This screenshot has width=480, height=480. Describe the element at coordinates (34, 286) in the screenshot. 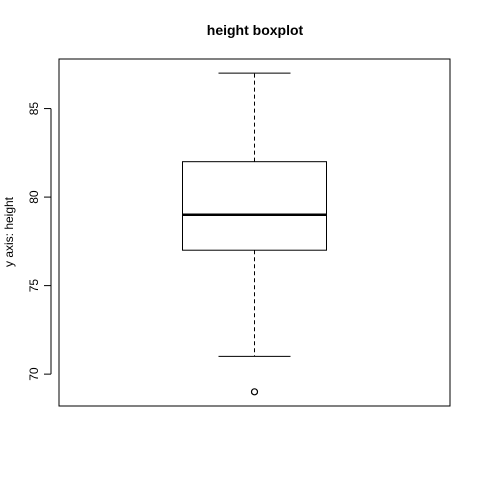

I see `y-tick-label: 75` at that location.